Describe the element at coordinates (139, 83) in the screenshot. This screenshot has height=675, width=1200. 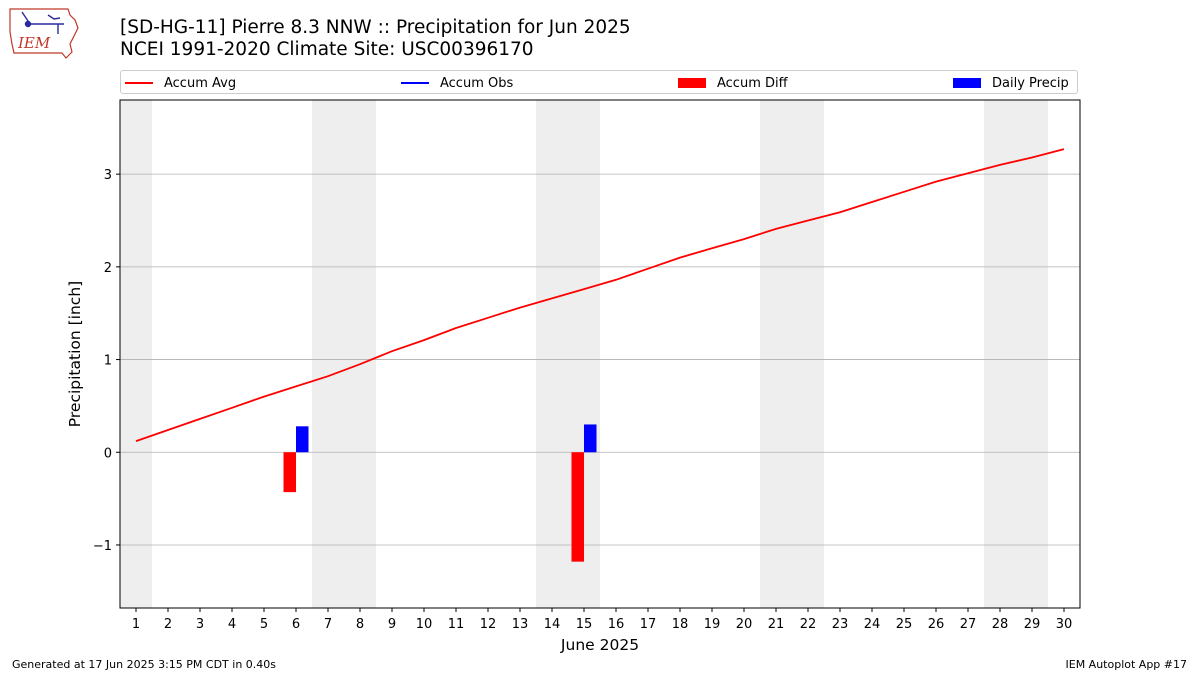
I see `legend-swatch-line-red` at that location.